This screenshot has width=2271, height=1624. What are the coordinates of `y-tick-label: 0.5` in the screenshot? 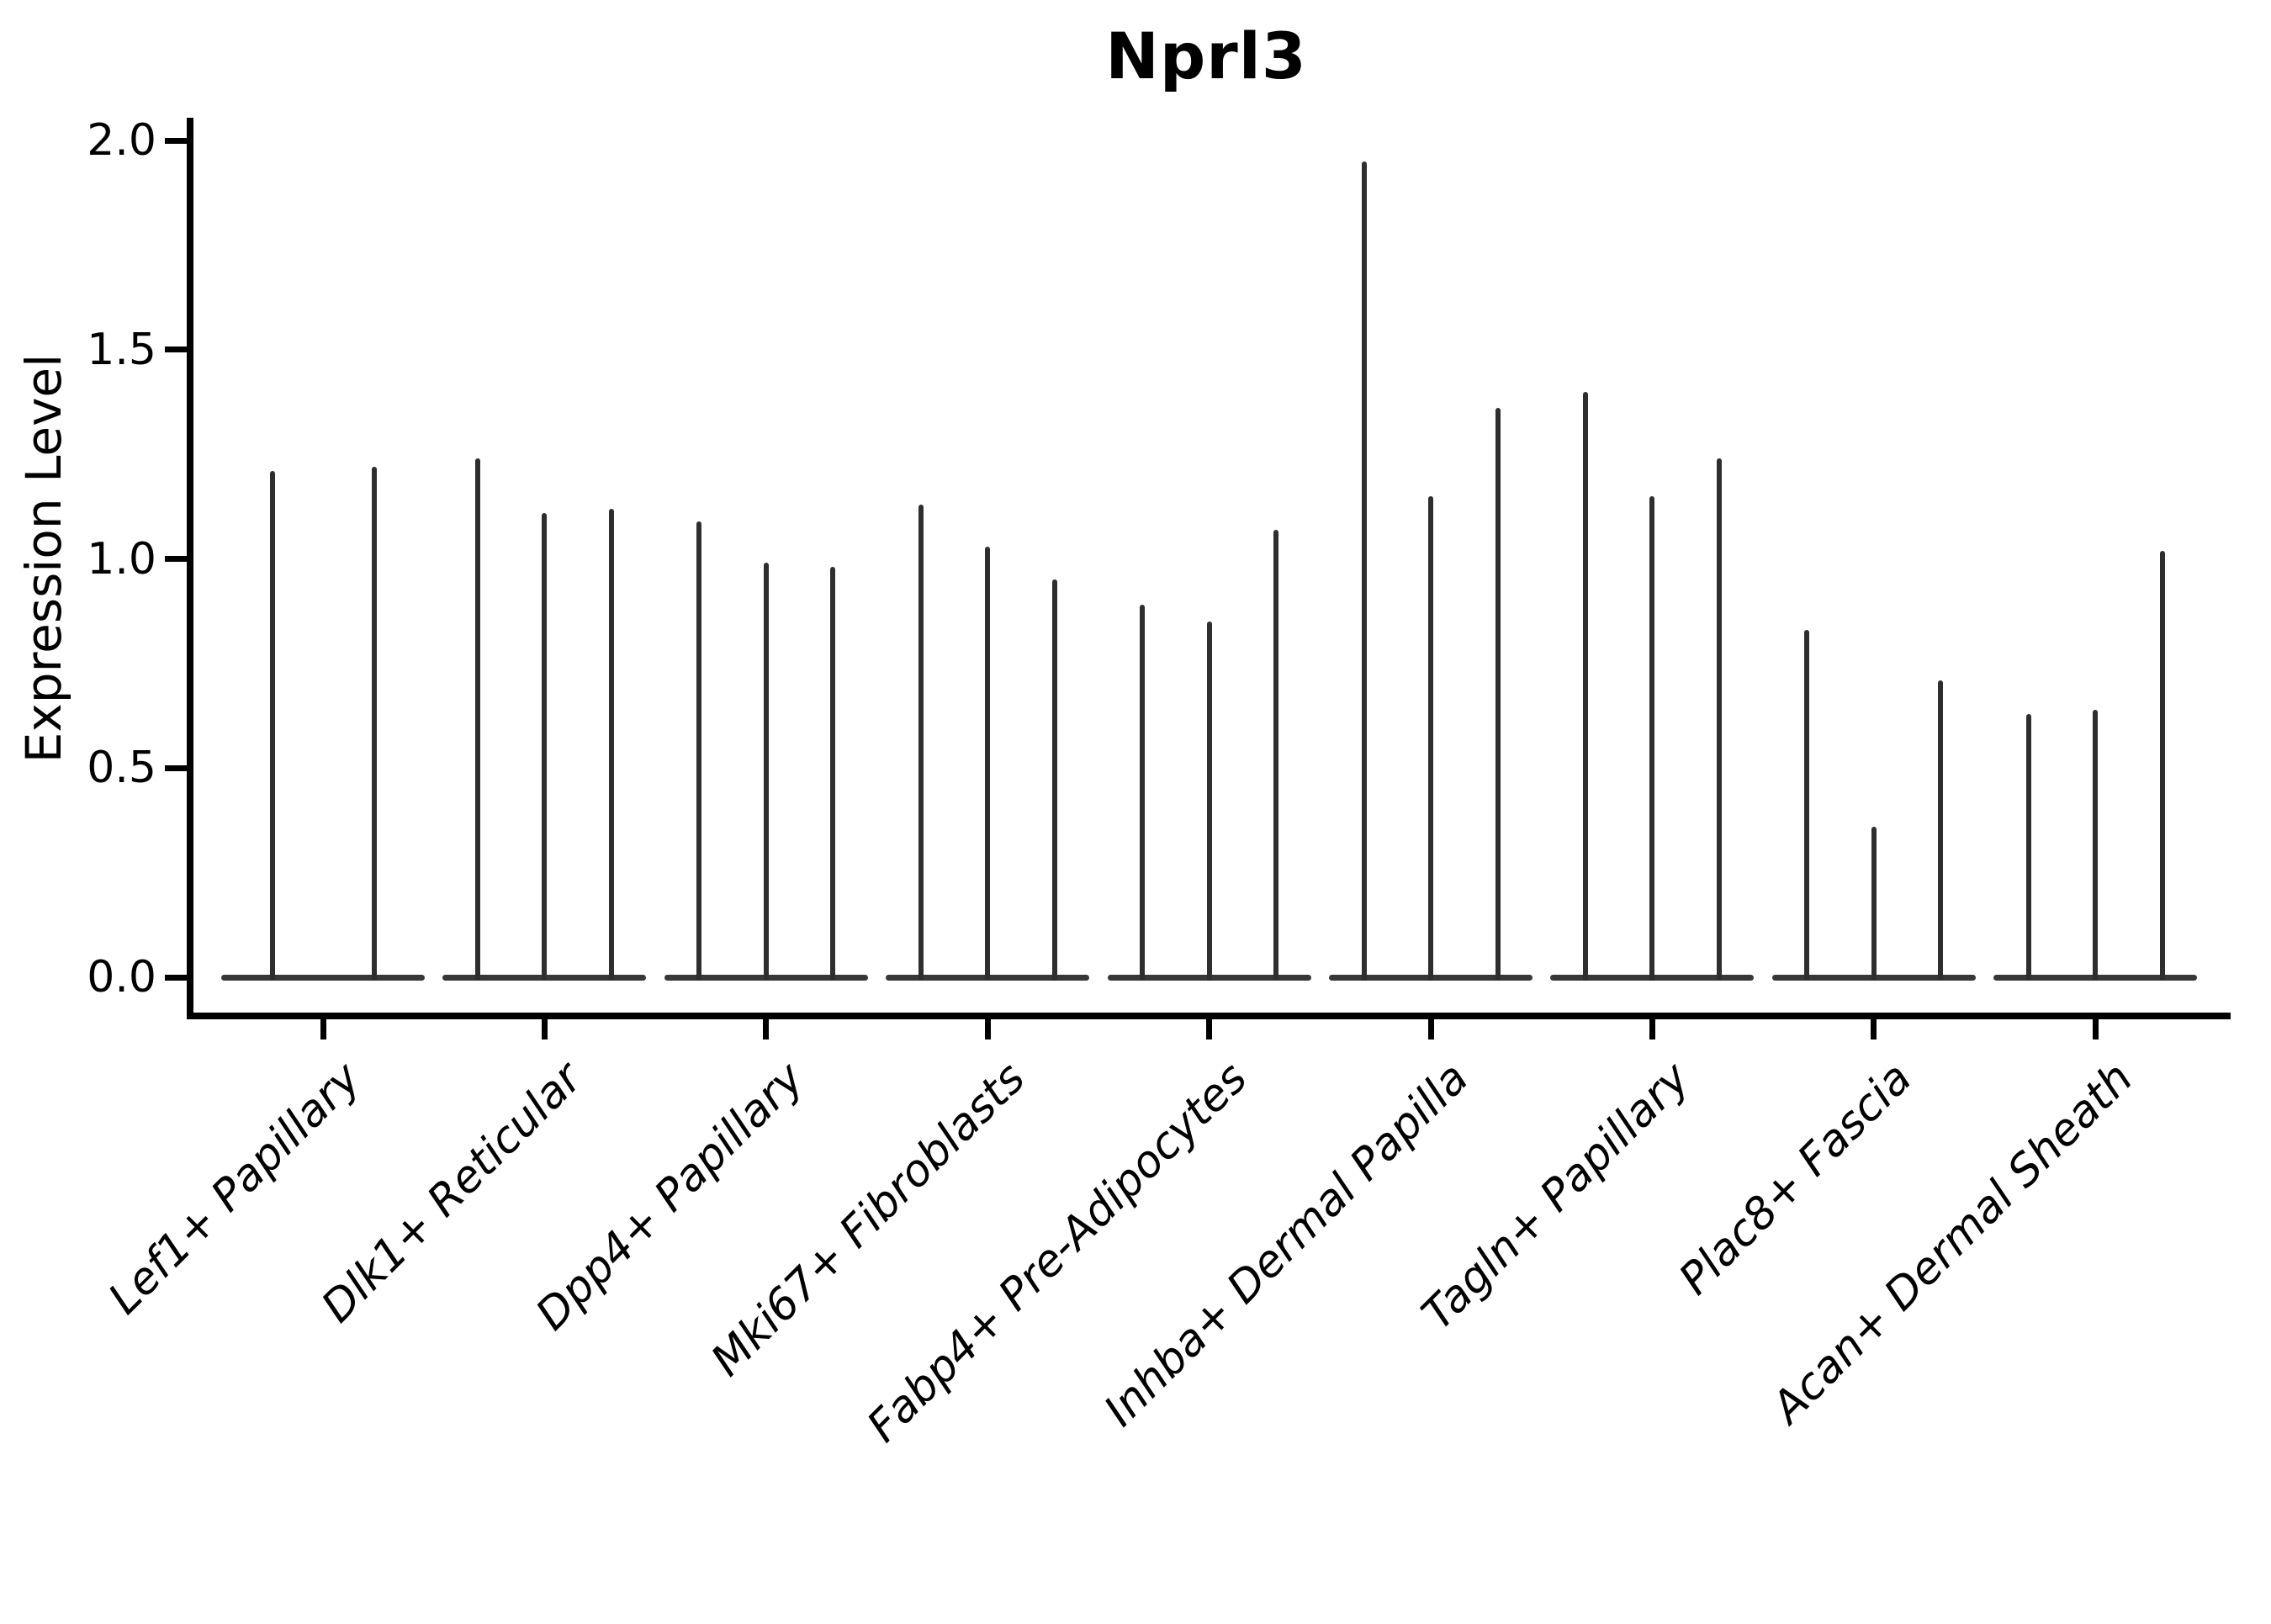 It's located at (122, 768).